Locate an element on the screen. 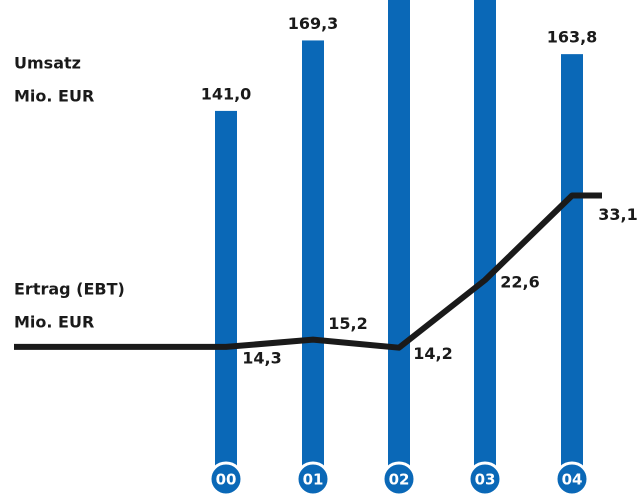 This screenshot has width=642, height=496. x-tick-label: 00 is located at coordinates (226, 480).